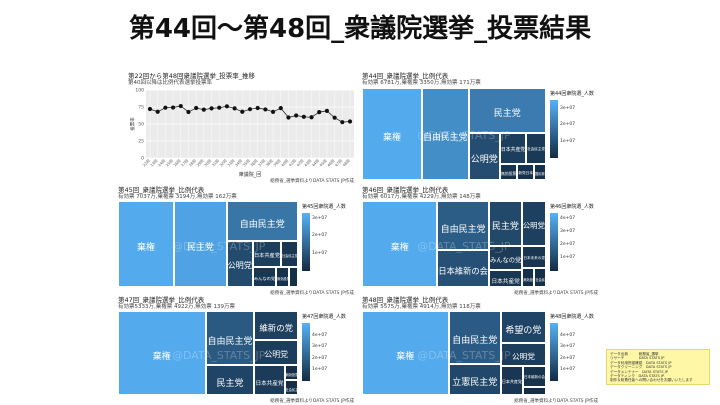  What do you see at coordinates (576, 244) in the screenshot?
I see `e46-legend: 第46回衆院選_人数 4e+07 3e+07 2e+07 1e+07` at bounding box center [576, 244].